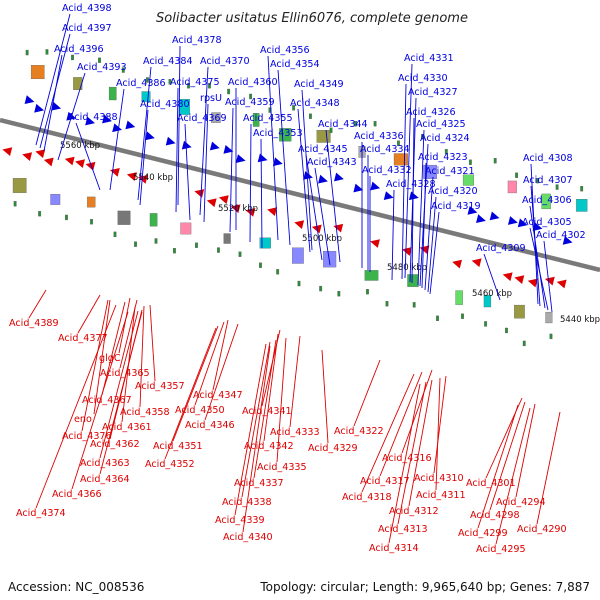 This screenshot has height=600, width=600. I want to click on reverse-gene-label: Acid_4337, so click(259, 483).